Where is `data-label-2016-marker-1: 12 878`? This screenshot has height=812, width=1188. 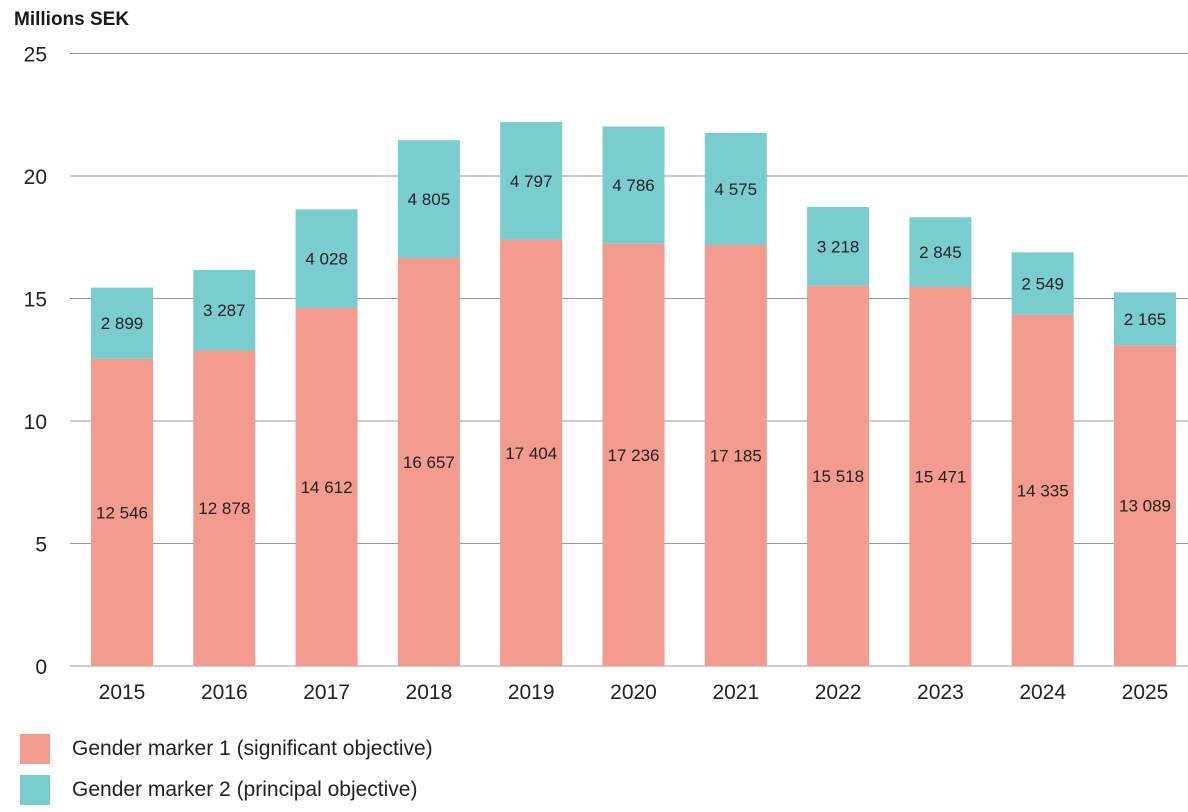 data-label-2016-marker-1: 12 878 is located at coordinates (224, 508).